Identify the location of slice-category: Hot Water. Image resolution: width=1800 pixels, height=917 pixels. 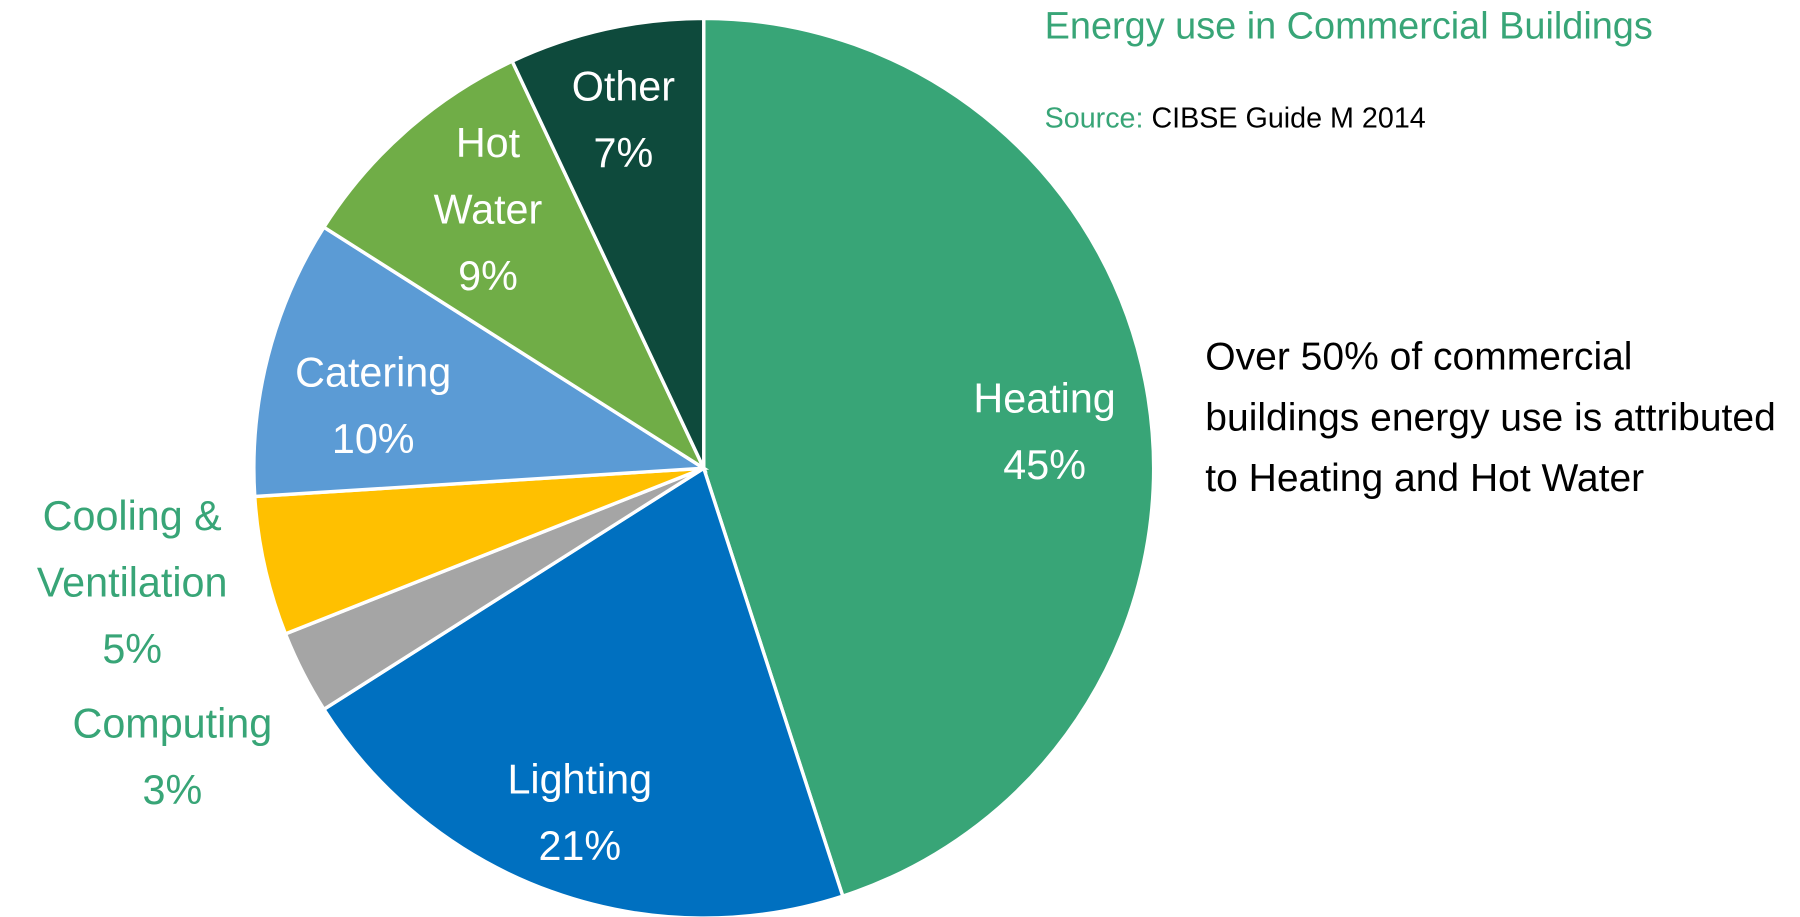
(488, 176).